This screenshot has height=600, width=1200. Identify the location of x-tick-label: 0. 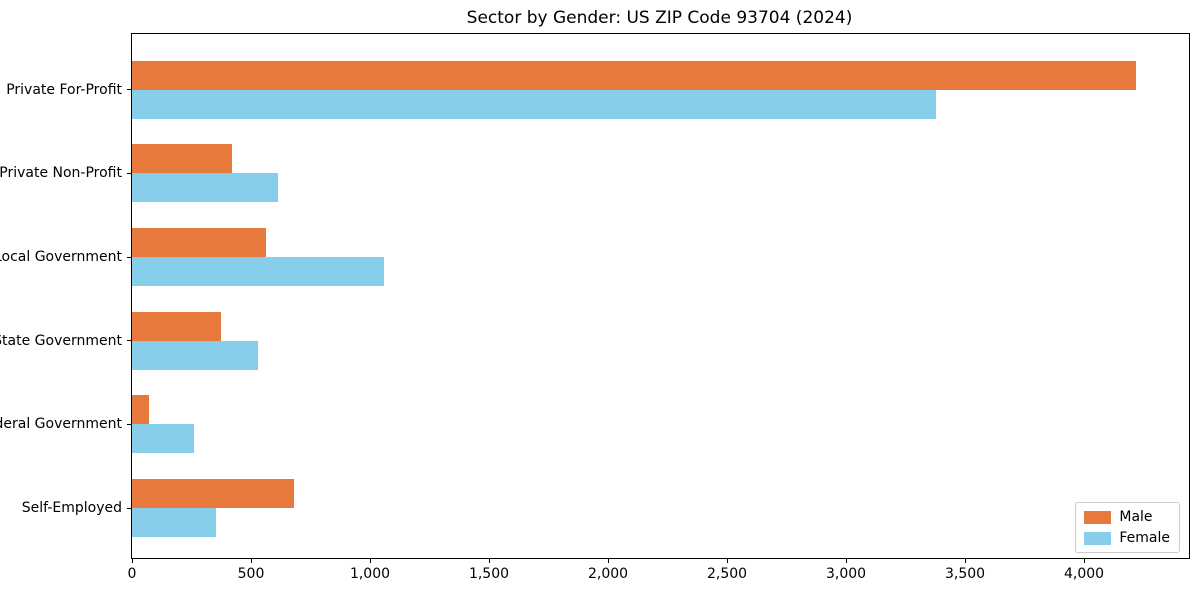
(132, 574).